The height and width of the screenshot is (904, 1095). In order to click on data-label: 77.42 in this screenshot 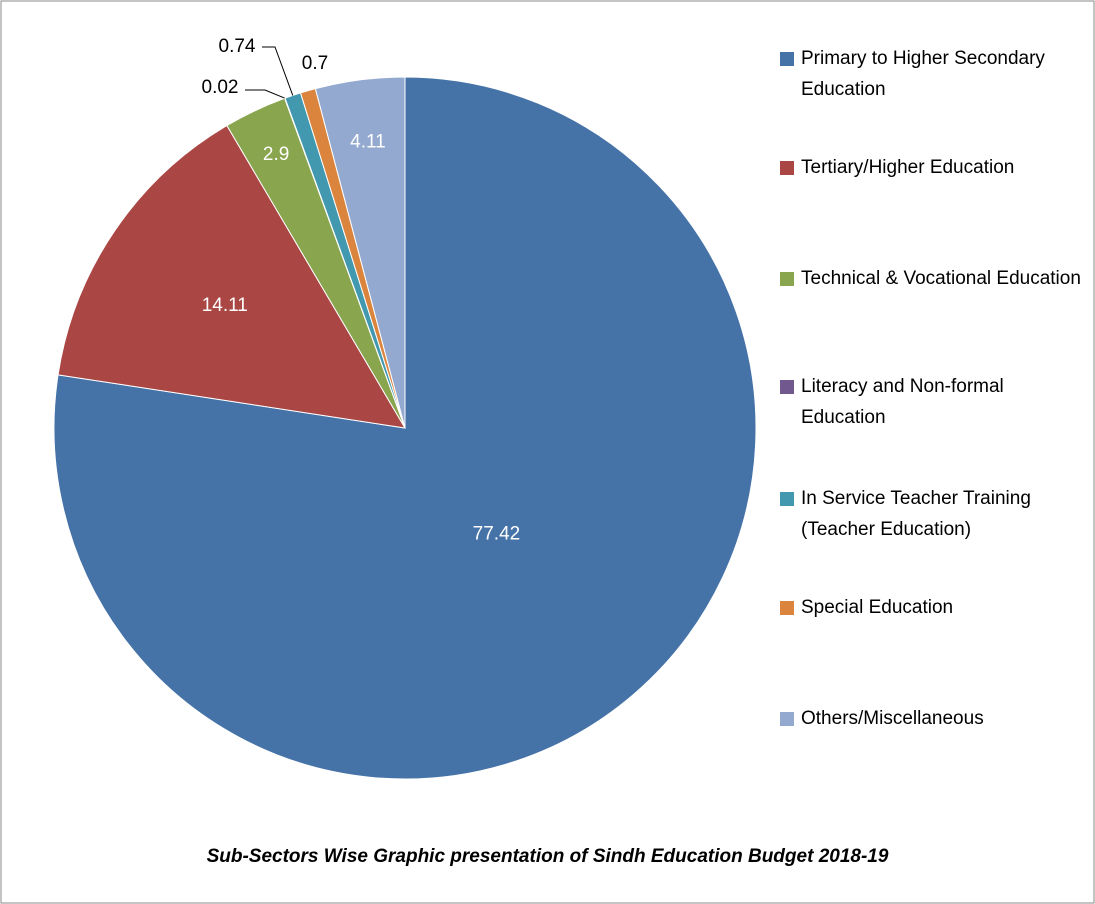, I will do `click(497, 534)`.